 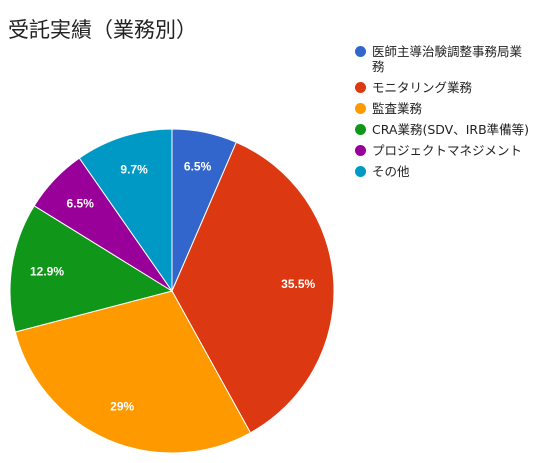 I want to click on slice-value-label: 12.9%, so click(x=47, y=271).